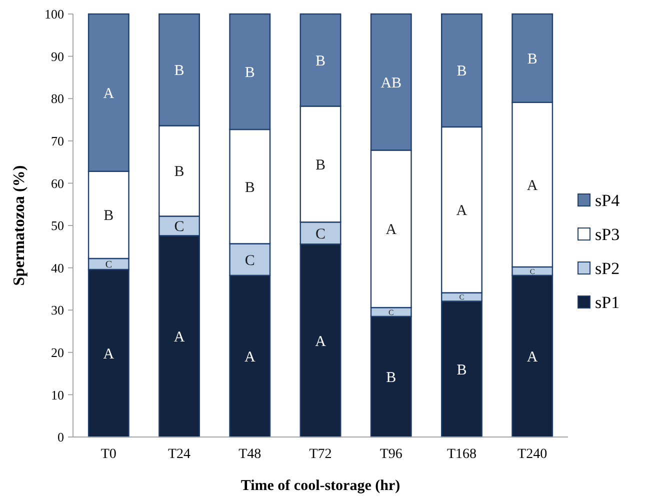  I want to click on x-axis-title: Time of cool-storage (hr), so click(320, 486).